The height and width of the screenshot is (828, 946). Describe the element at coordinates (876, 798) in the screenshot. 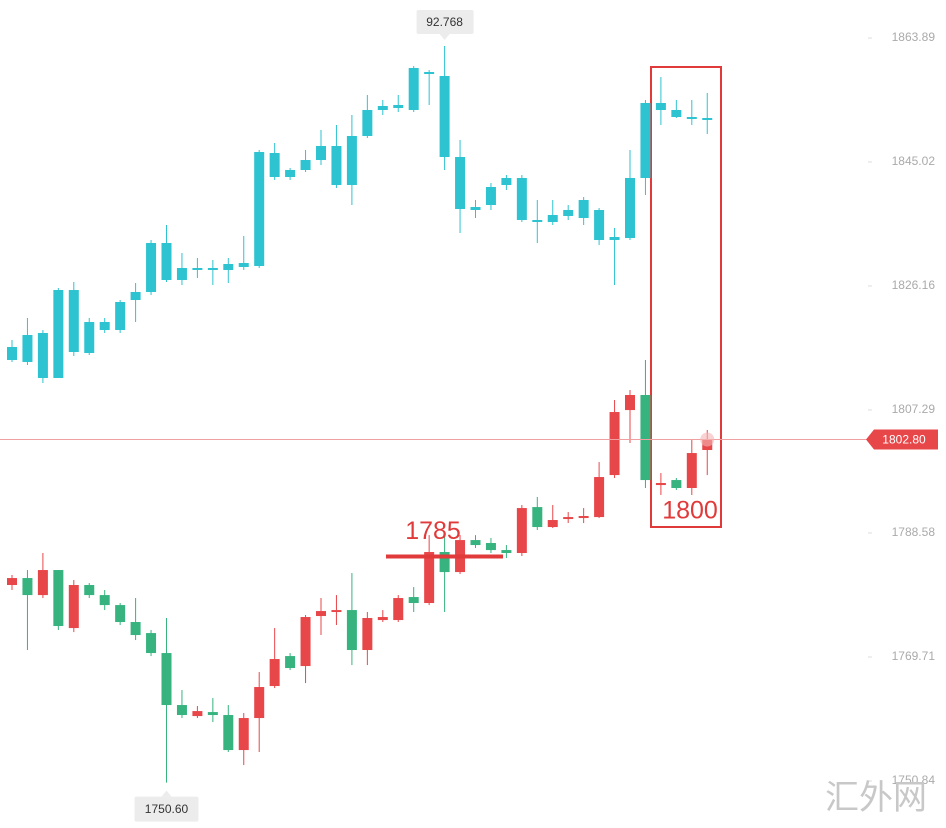

I see `watermark: 汇外网` at that location.